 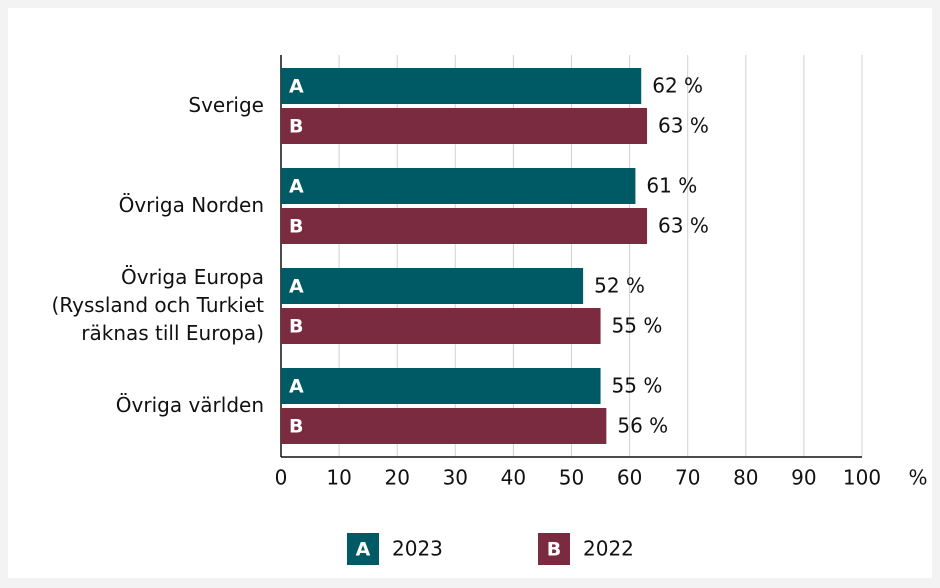 What do you see at coordinates (191, 205) in the screenshot?
I see `y-tick-label: Övriga Norden` at bounding box center [191, 205].